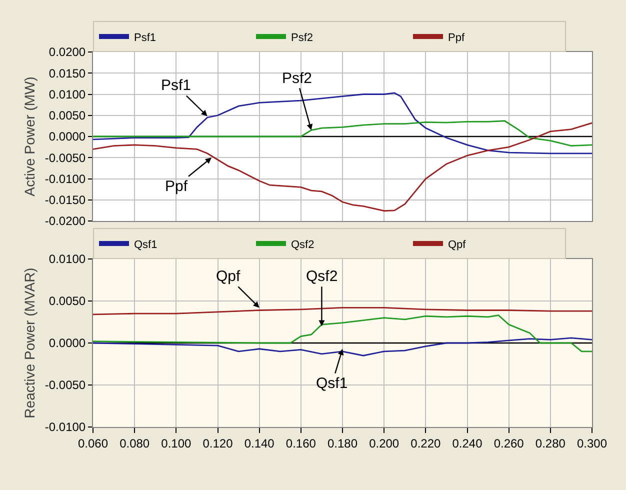 The width and height of the screenshot is (626, 490). What do you see at coordinates (176, 186) in the screenshot?
I see `annotation: Ppf` at bounding box center [176, 186].